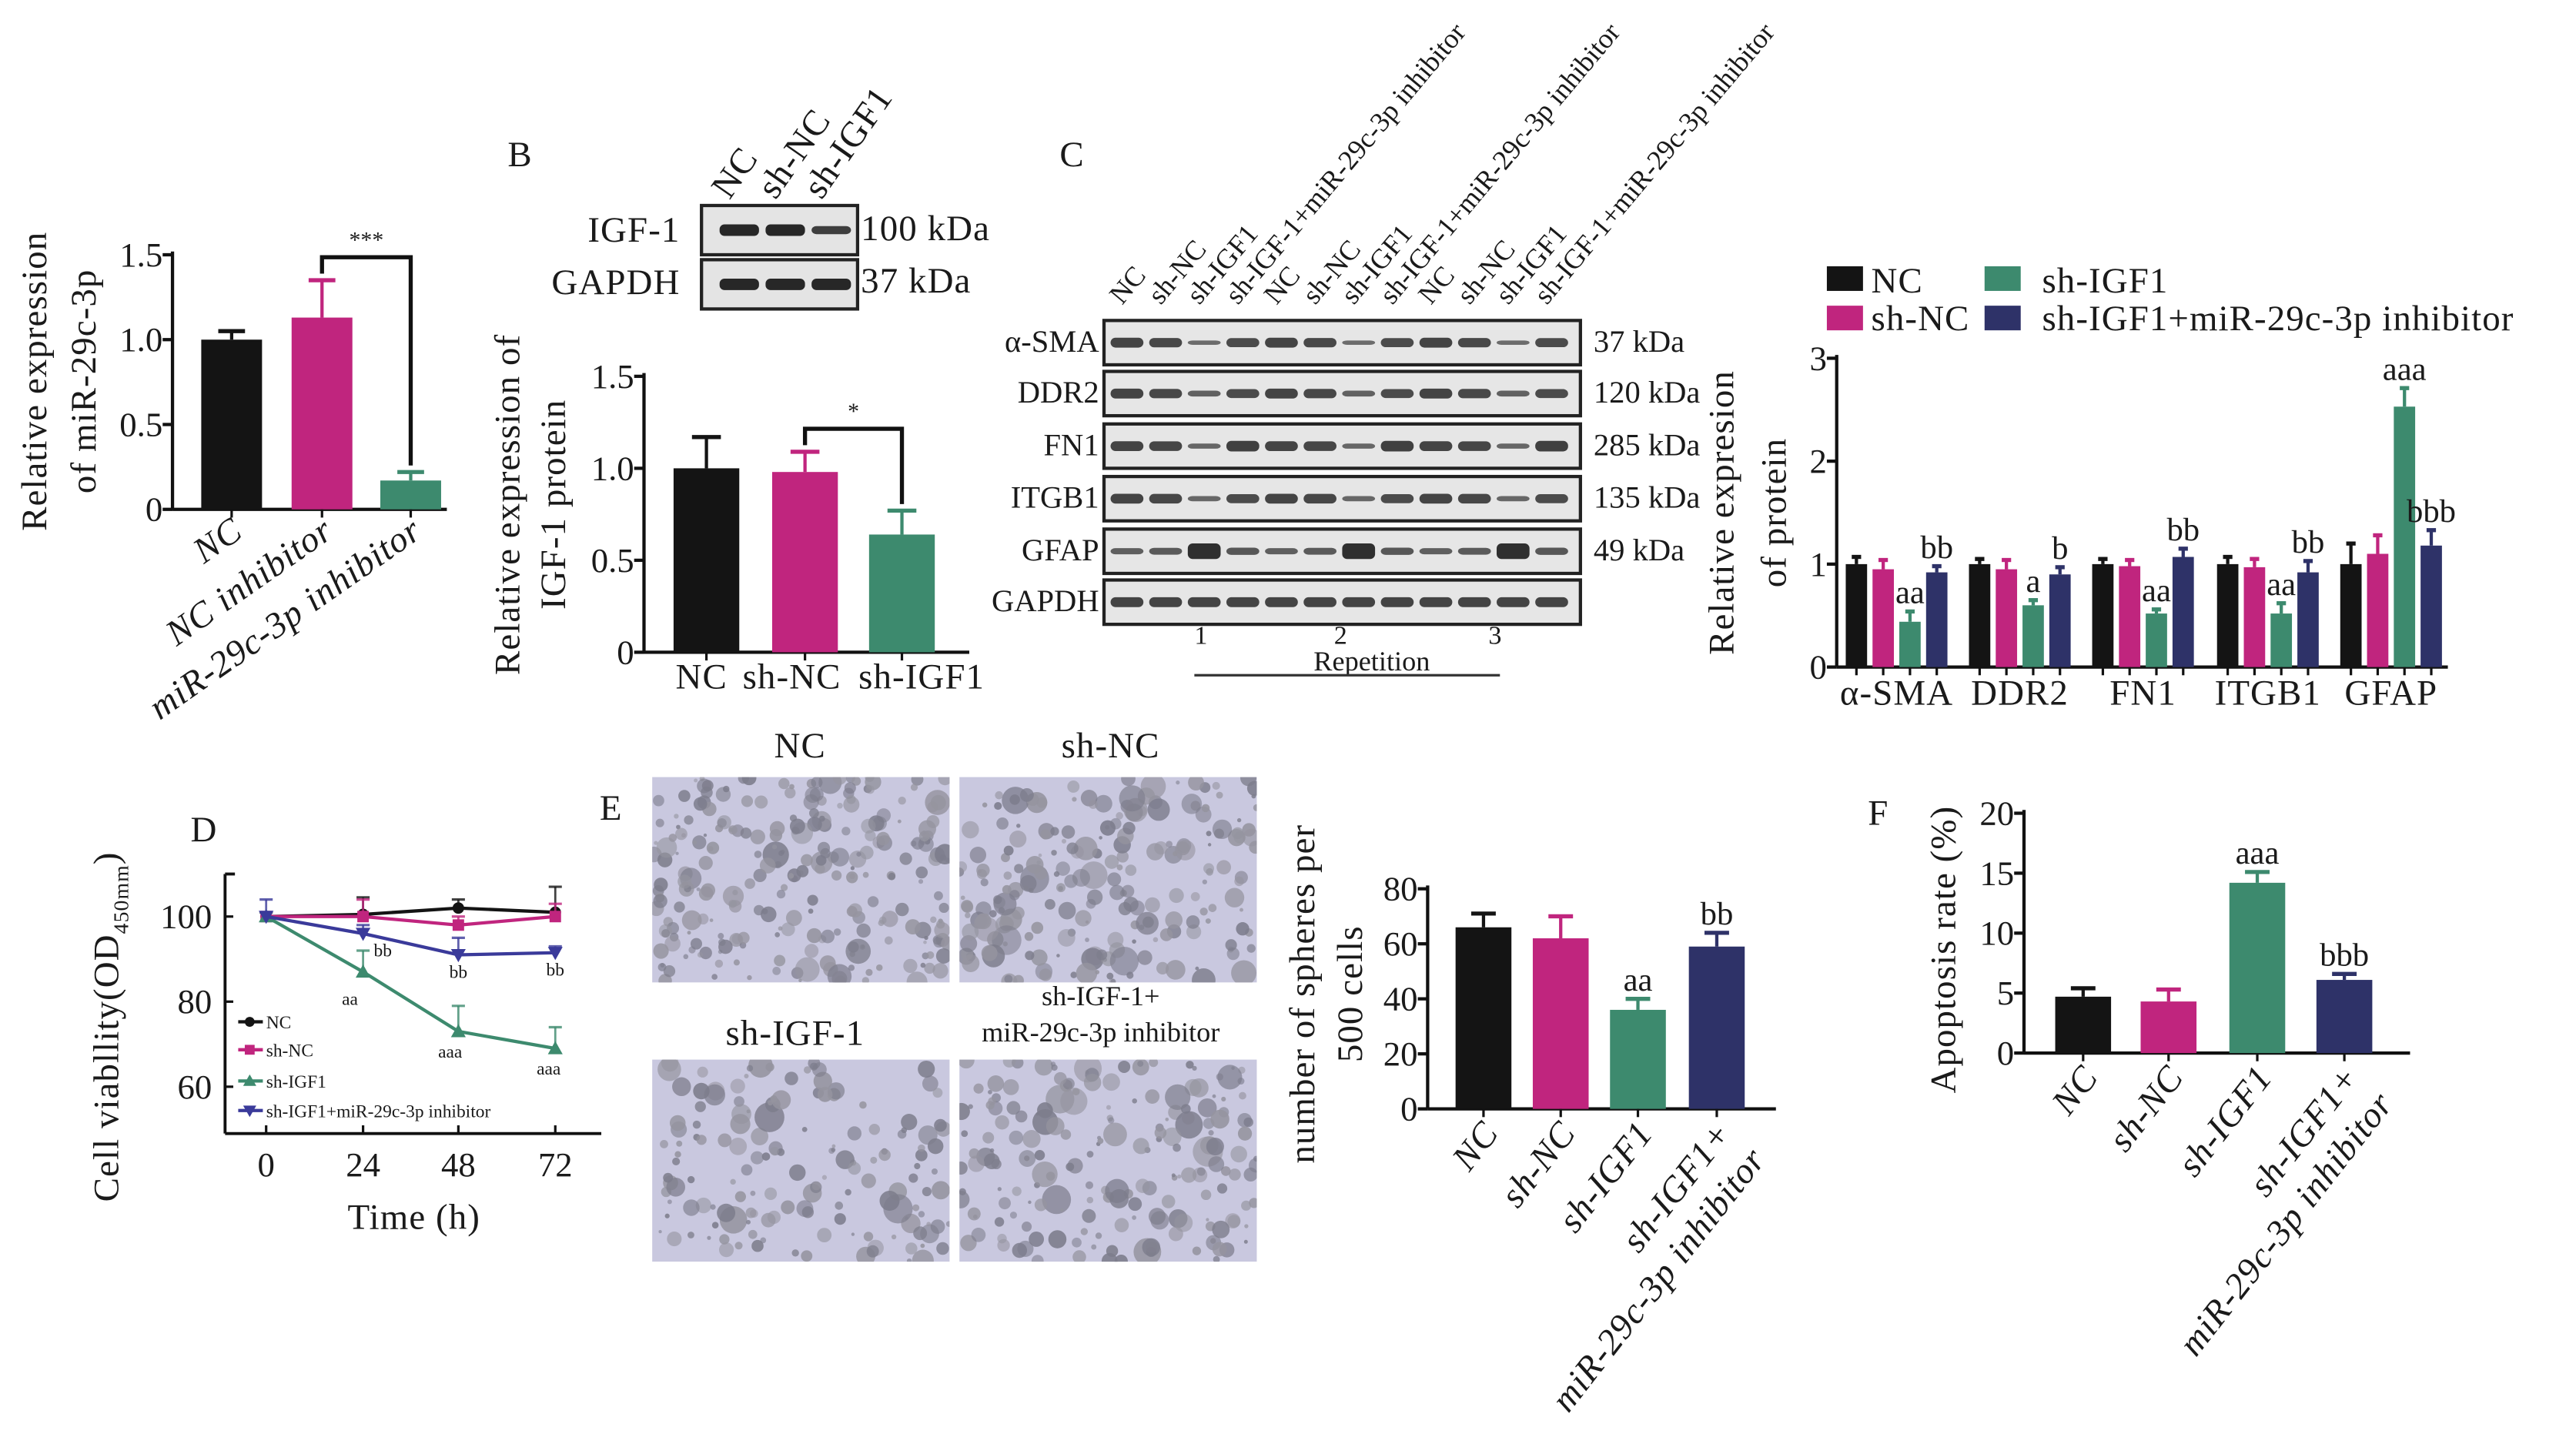 This screenshot has height=1454, width=2576. I want to click on legend-label: sh-NC, so click(290, 1051).